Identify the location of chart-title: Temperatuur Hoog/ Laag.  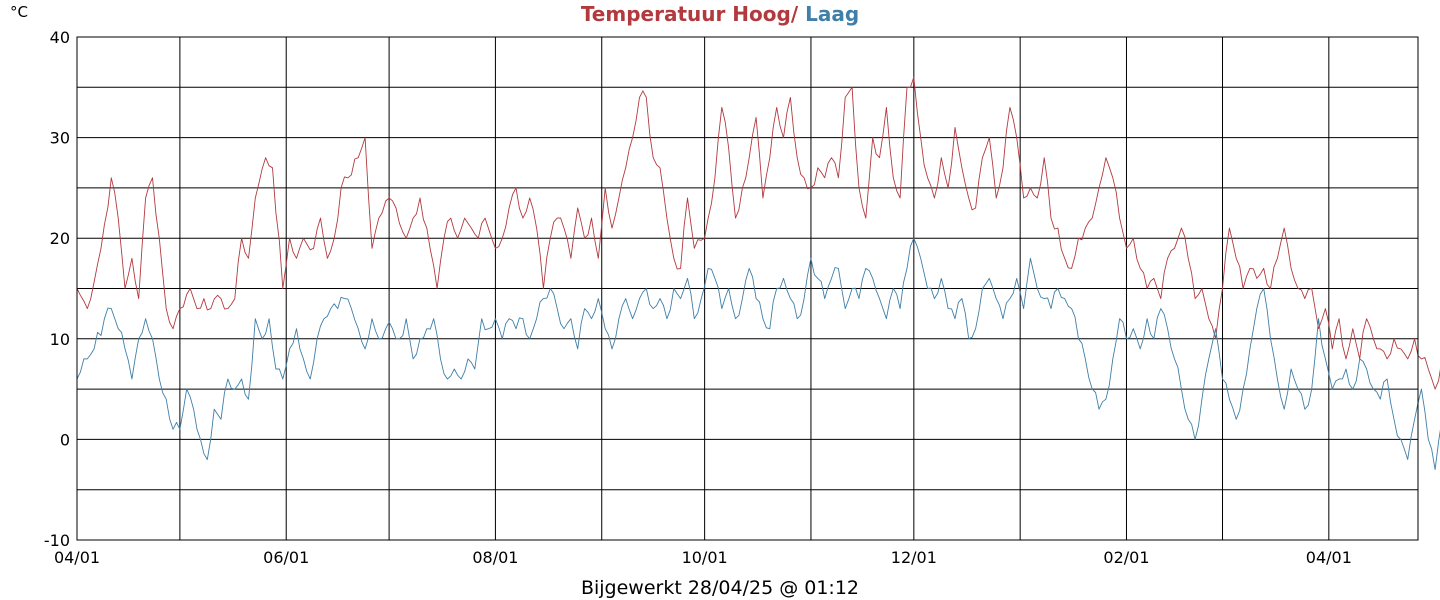
(720, 14).